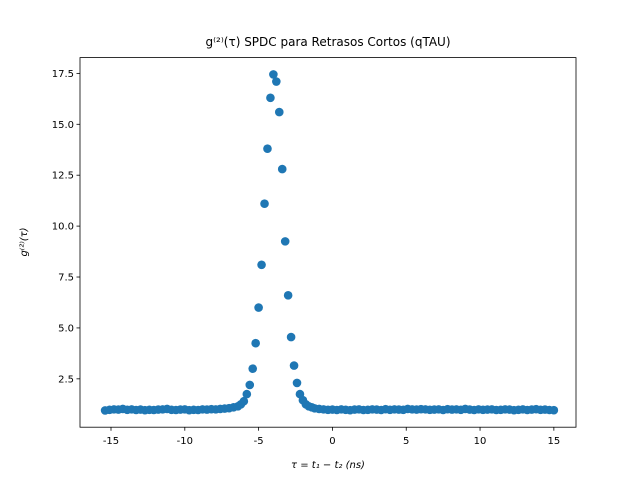  Describe the element at coordinates (553, 441) in the screenshot. I see `x-tick-label: 15` at that location.